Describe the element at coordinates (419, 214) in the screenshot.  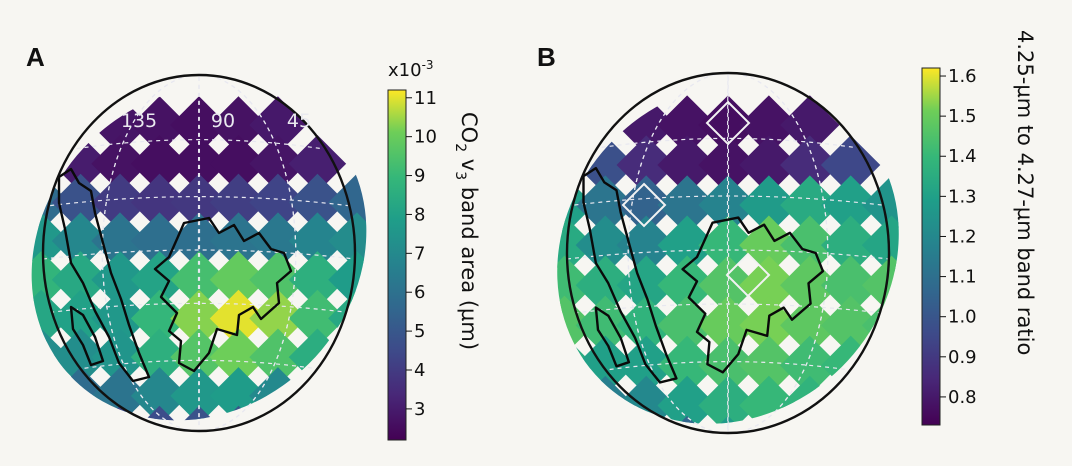
I see `colorbar-tick-label: 8` at that location.